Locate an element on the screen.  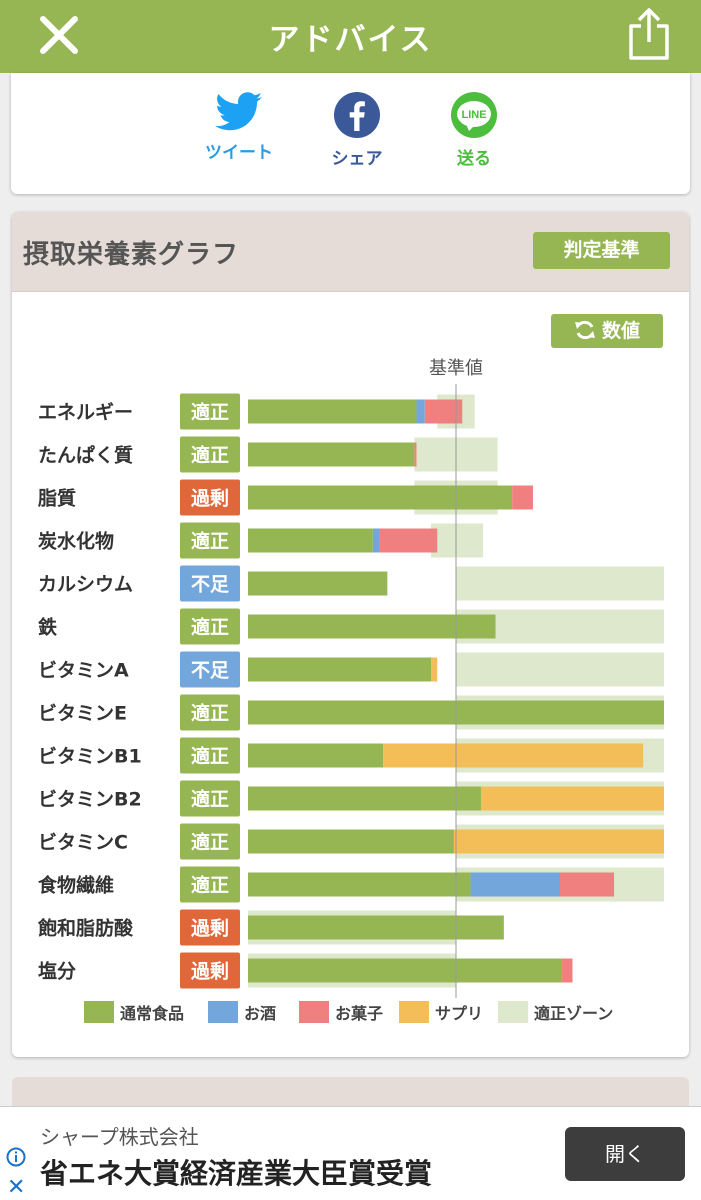
facebook-share-button: シェア is located at coordinates (357, 130).